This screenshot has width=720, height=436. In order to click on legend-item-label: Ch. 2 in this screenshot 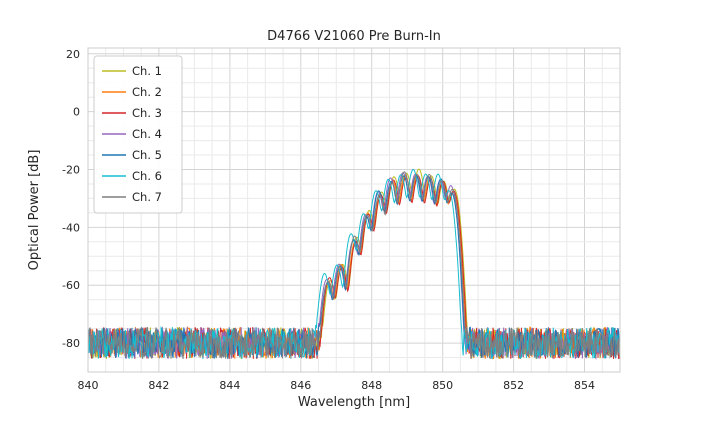, I will do `click(147, 92)`.